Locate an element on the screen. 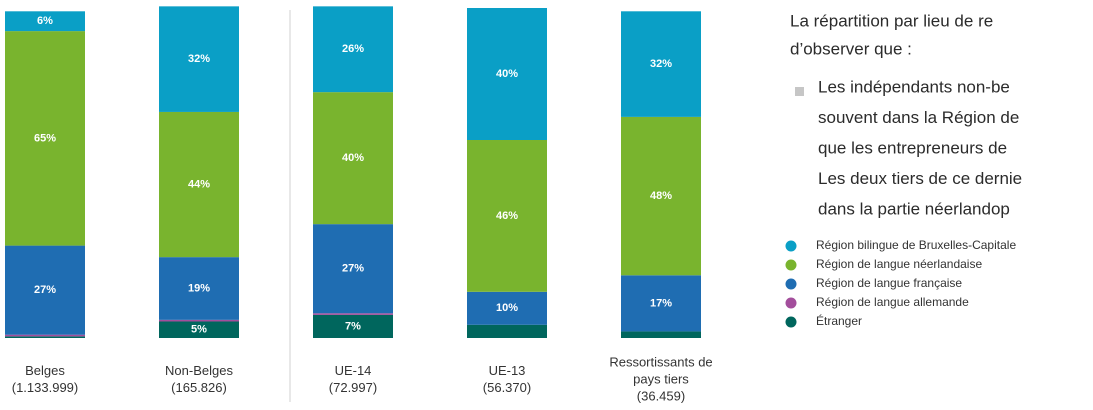  value-label: 7% is located at coordinates (353, 326).